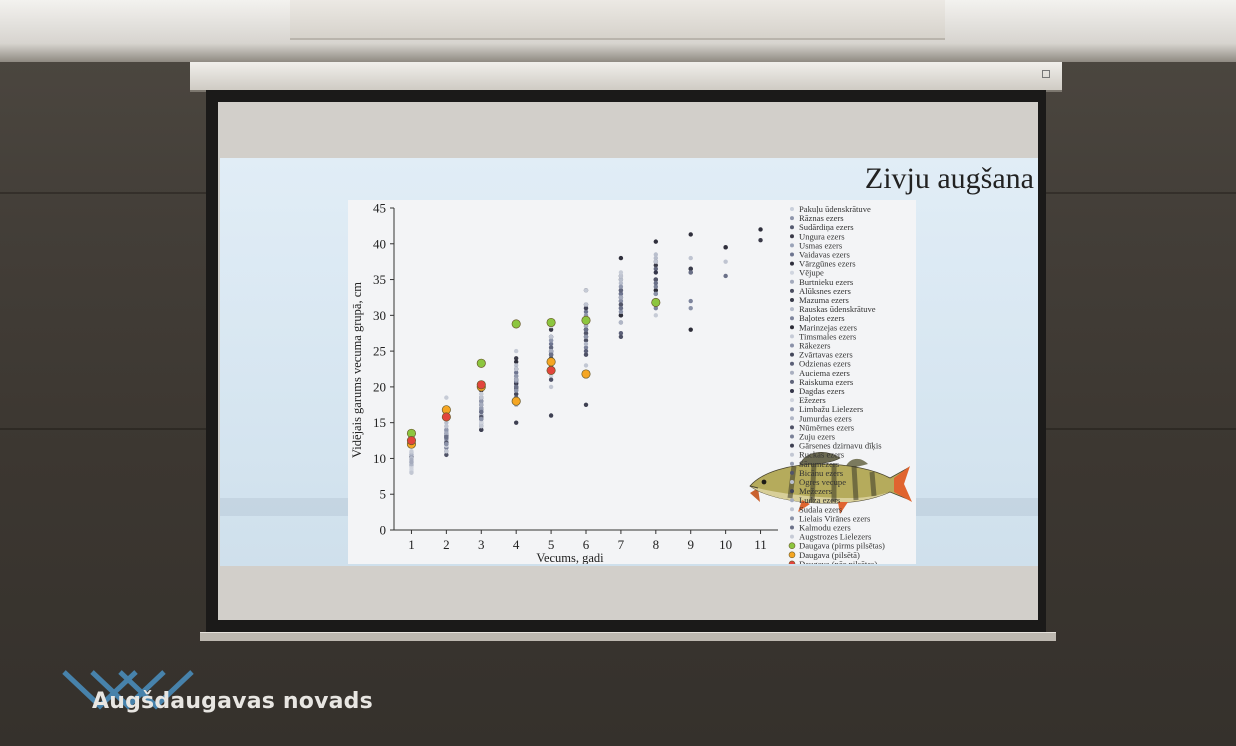 The width and height of the screenshot is (1236, 746). What do you see at coordinates (831, 409) in the screenshot?
I see `legend-label: Limbažu Lielezers` at bounding box center [831, 409].